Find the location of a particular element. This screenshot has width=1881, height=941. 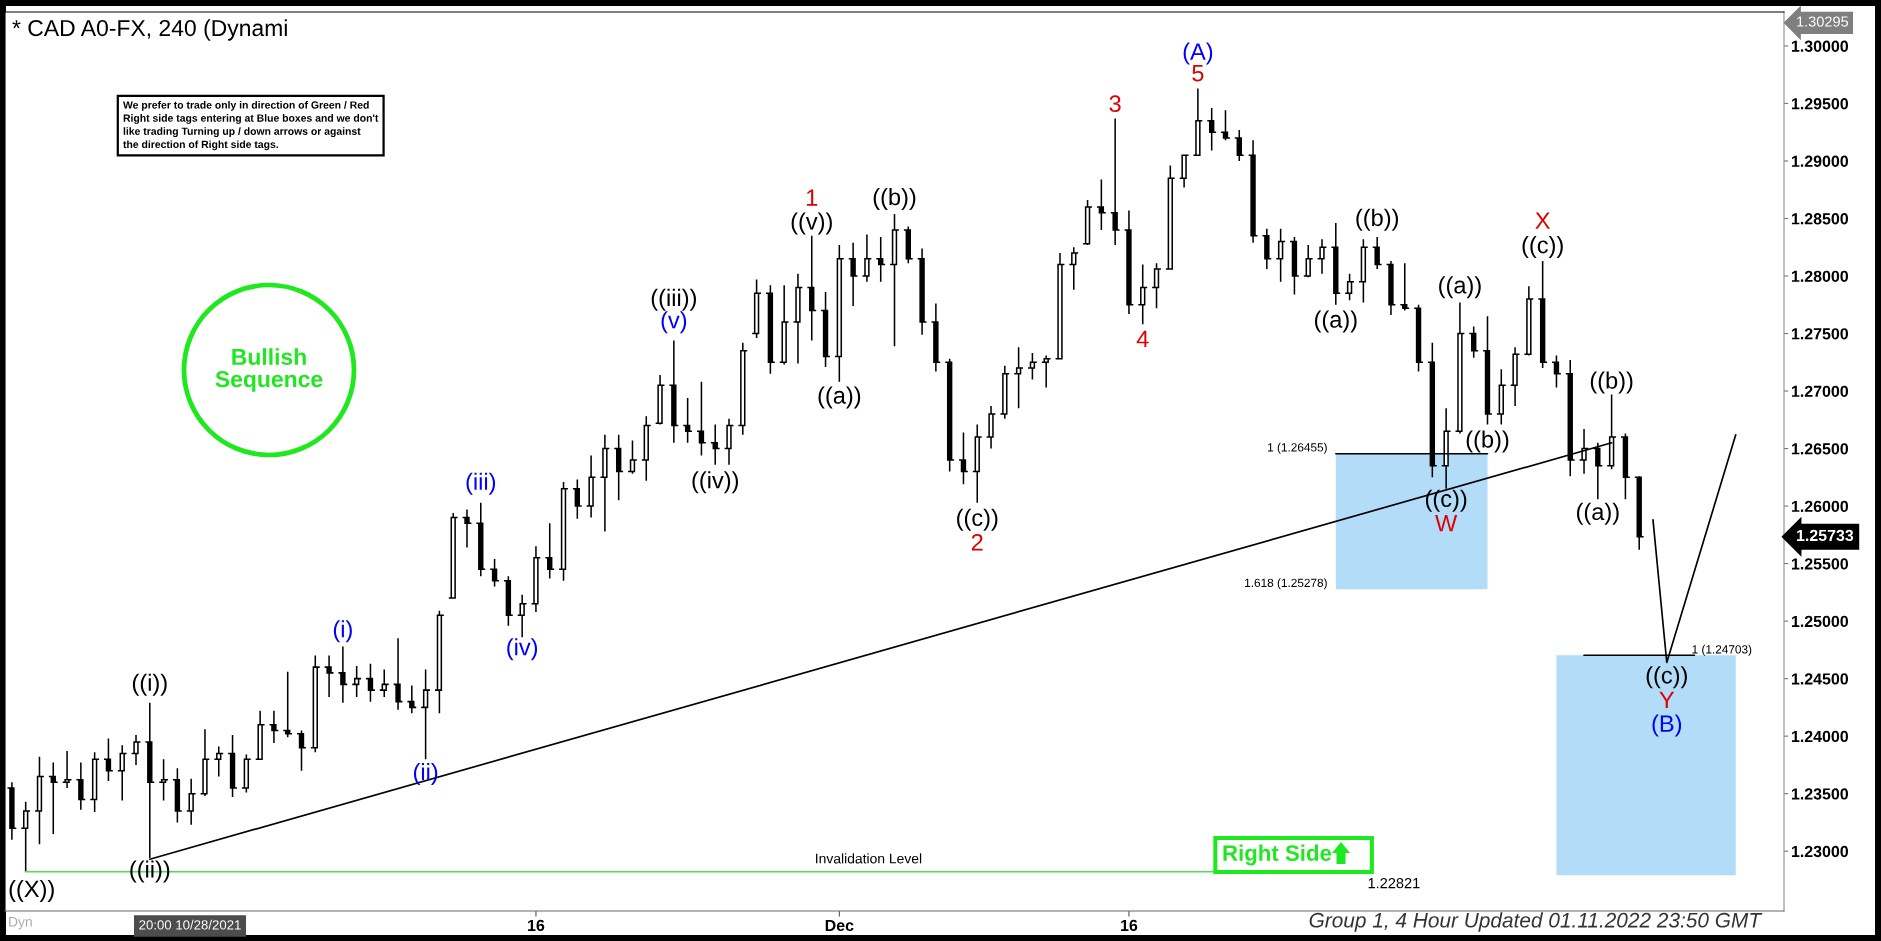

annotation: (A) is located at coordinates (1198, 53).